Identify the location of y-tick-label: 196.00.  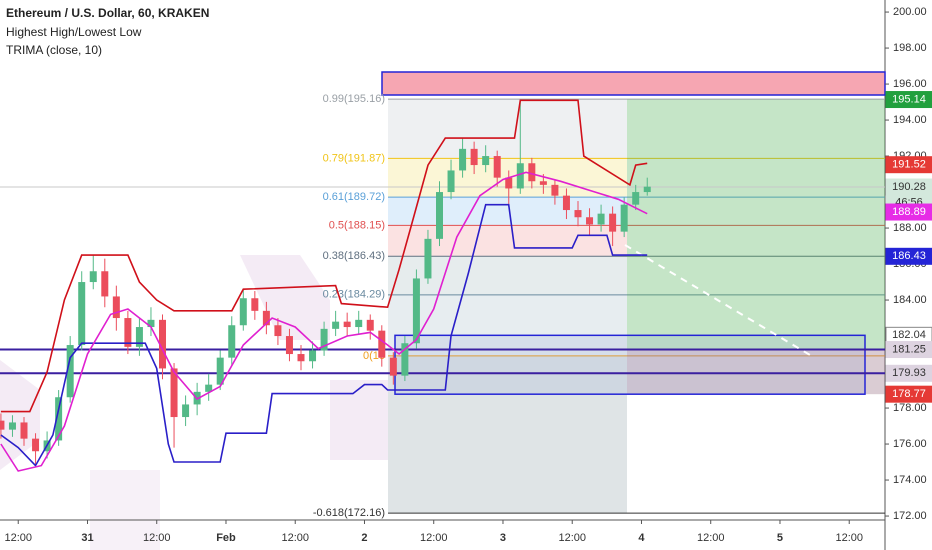
(910, 84).